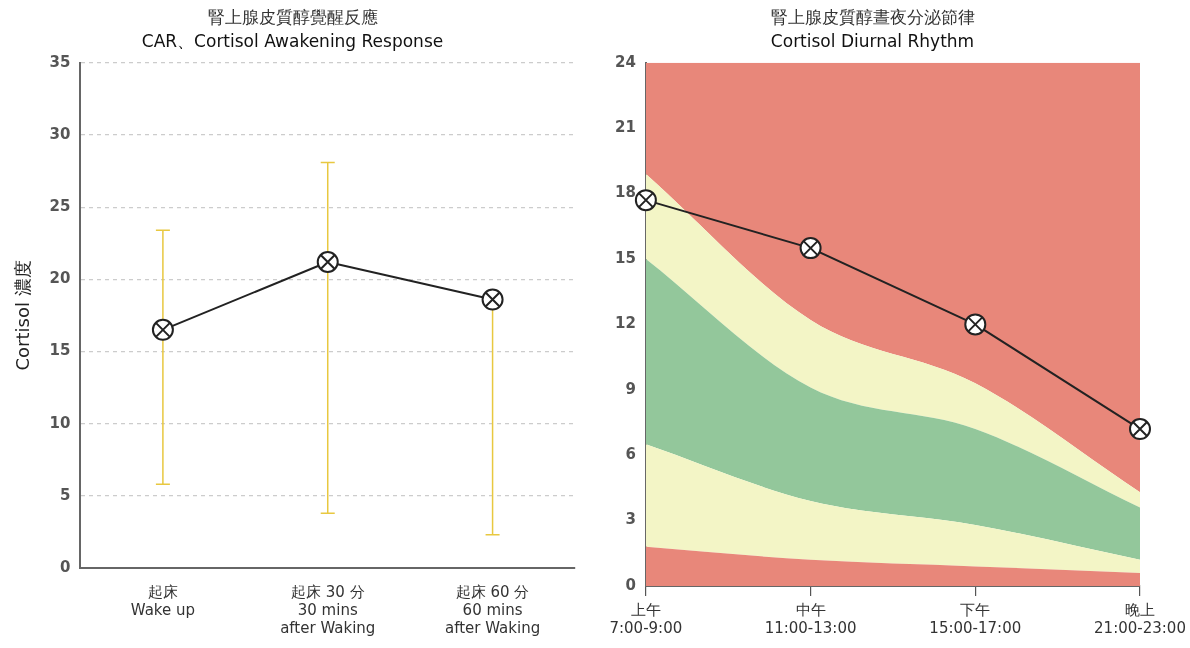 The image size is (1190, 648). Describe the element at coordinates (65, 494) in the screenshot. I see `y-tick-label: 5` at that location.